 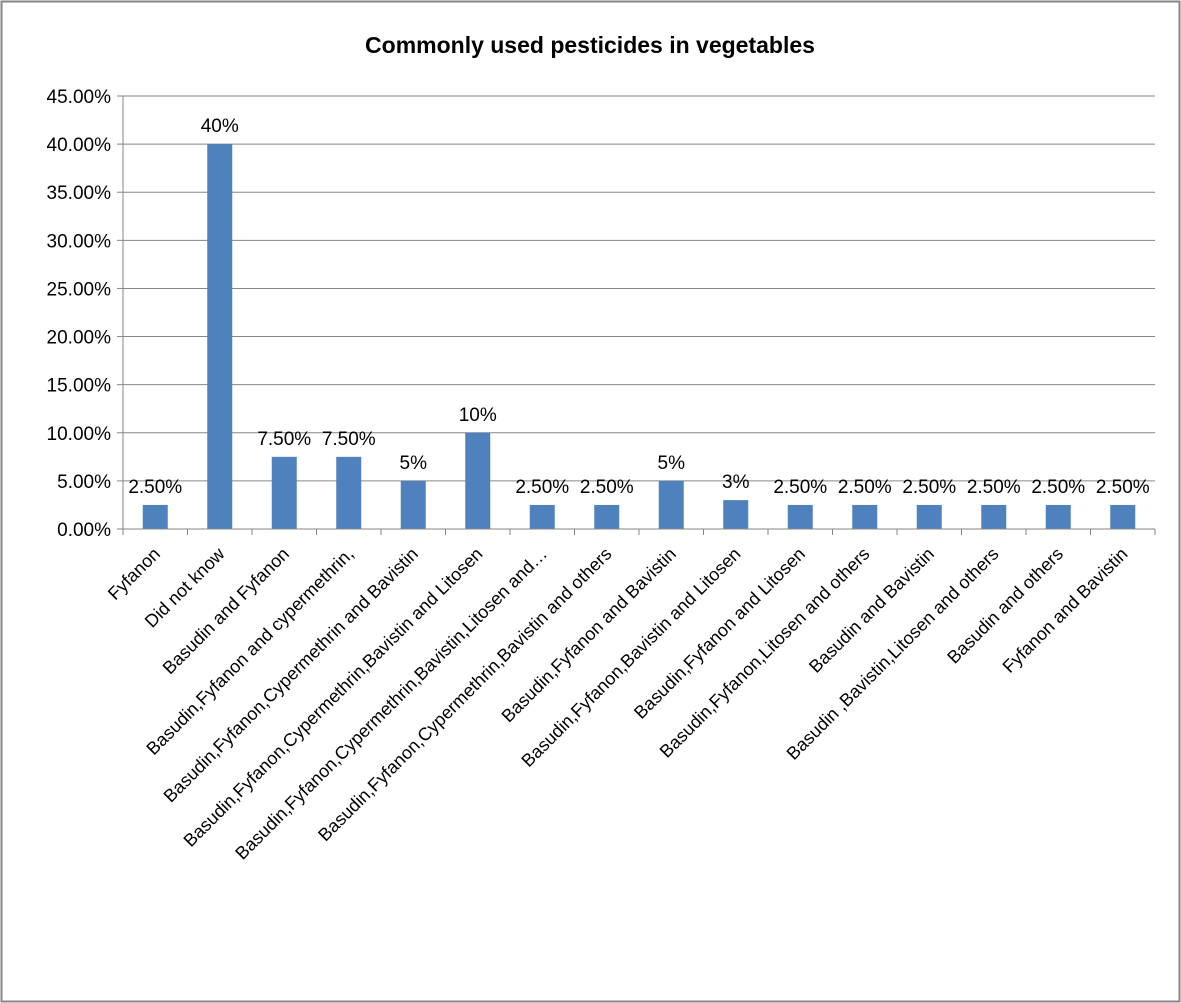 What do you see at coordinates (79, 289) in the screenshot?
I see `y-tick-label: 25.00%` at bounding box center [79, 289].